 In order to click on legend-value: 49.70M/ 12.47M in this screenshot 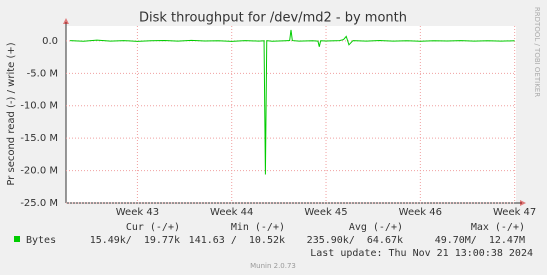, I will do `click(480, 240)`.